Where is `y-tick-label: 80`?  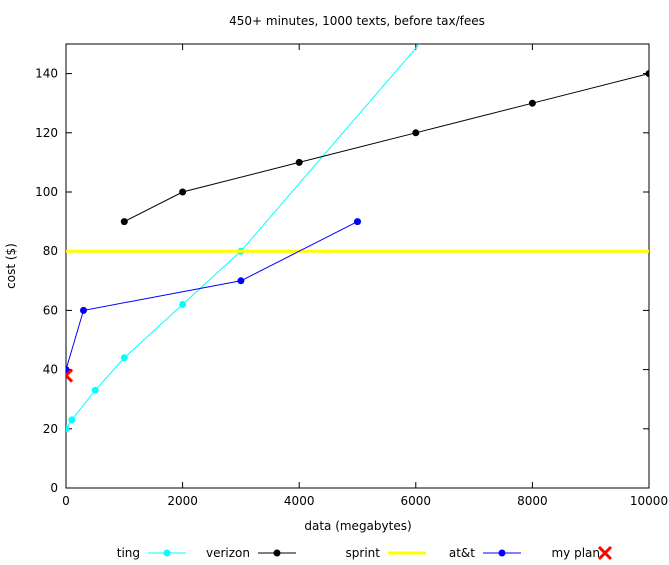 y-tick-label: 80 is located at coordinates (50, 251).